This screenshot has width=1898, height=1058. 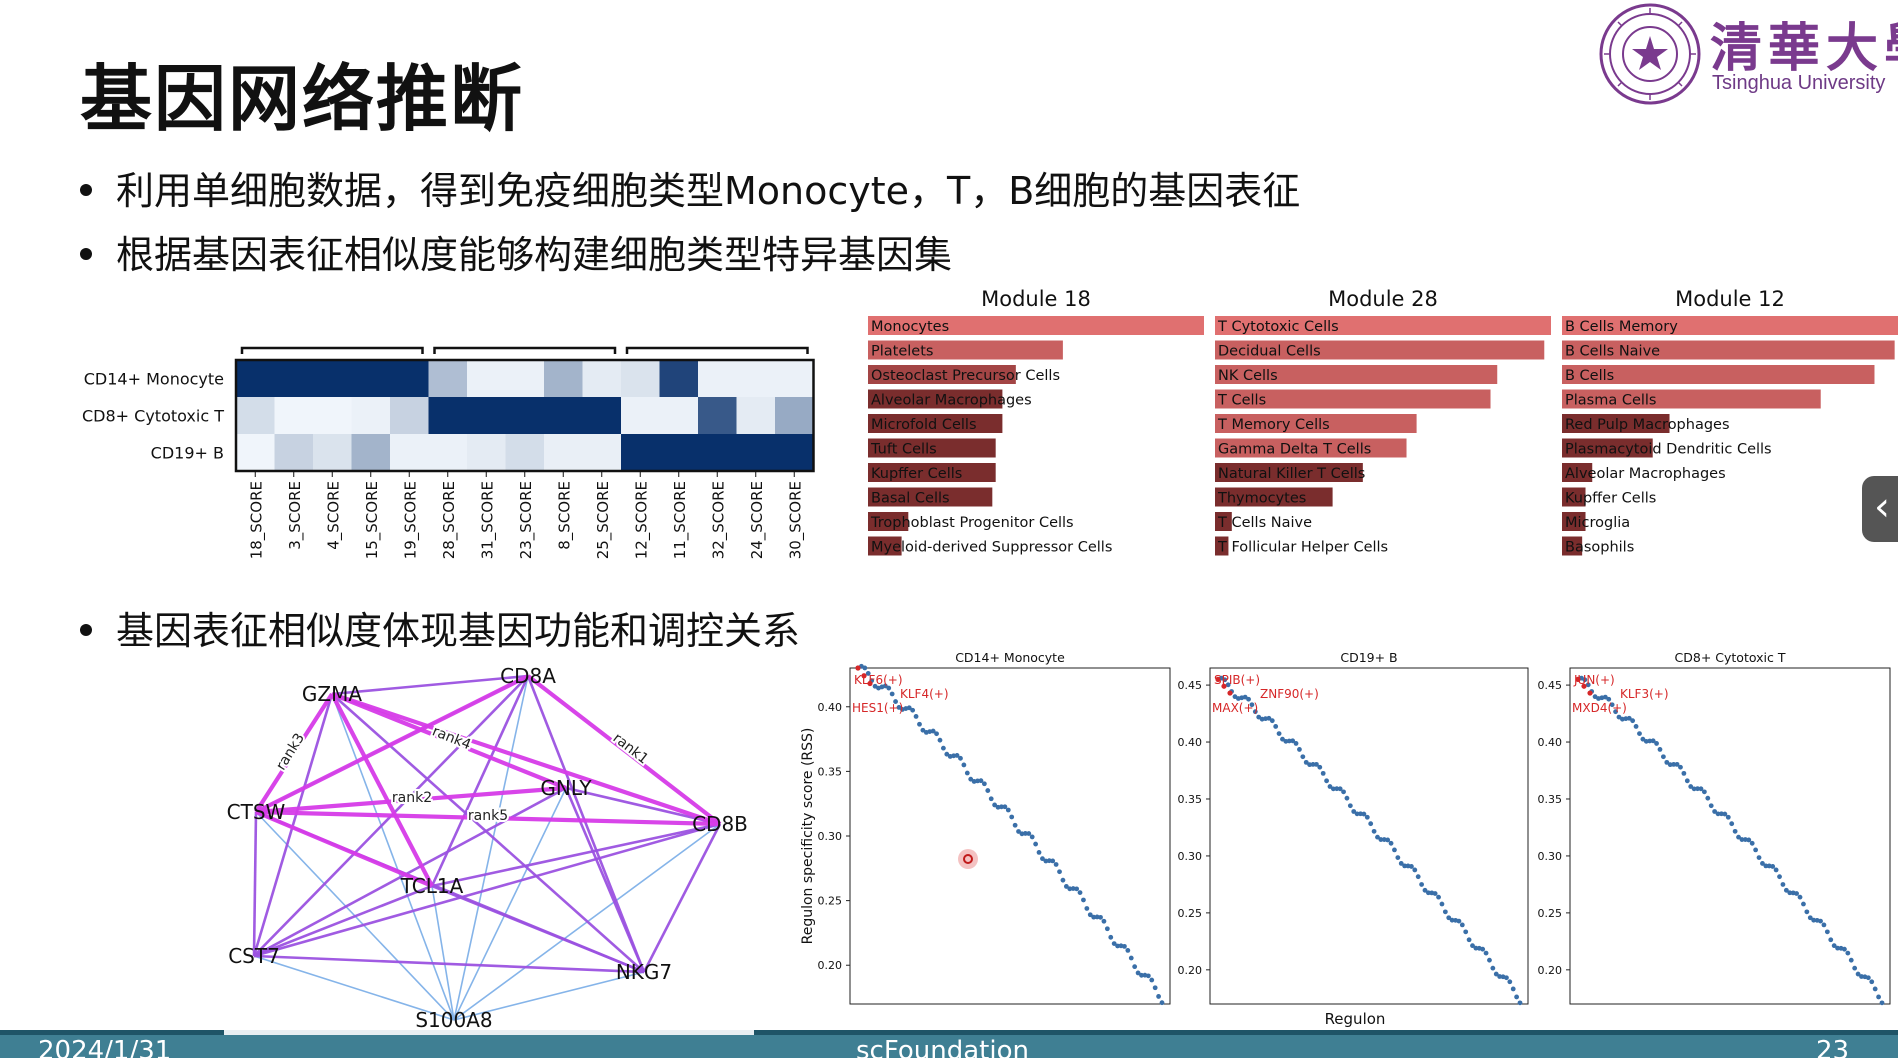 What do you see at coordinates (910, 499) in the screenshot?
I see `module-bar-label: Basal Cells` at bounding box center [910, 499].